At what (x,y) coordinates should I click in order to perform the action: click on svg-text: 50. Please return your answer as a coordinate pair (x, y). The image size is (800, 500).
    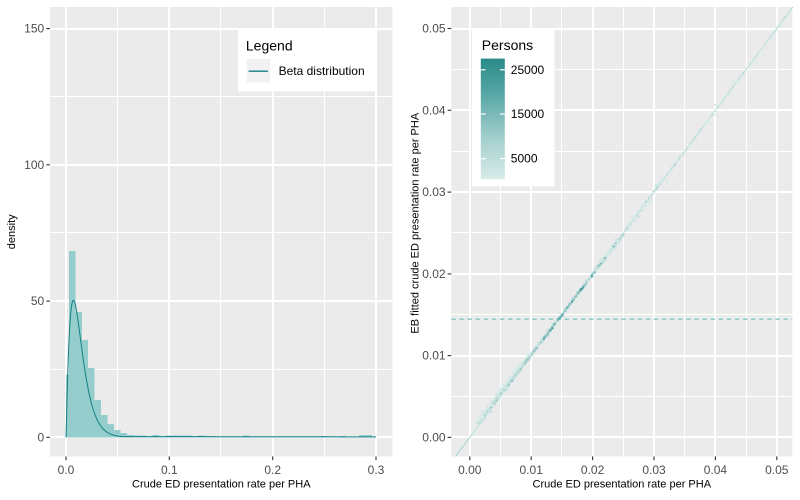
    Looking at the image, I should click on (38, 301).